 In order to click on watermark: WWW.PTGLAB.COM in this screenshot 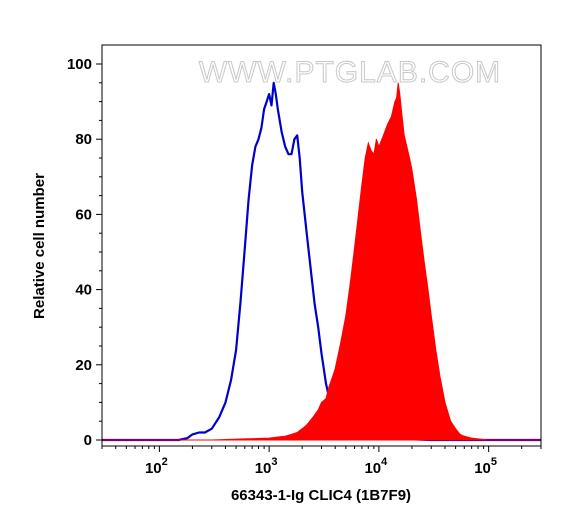, I will do `click(350, 72)`.